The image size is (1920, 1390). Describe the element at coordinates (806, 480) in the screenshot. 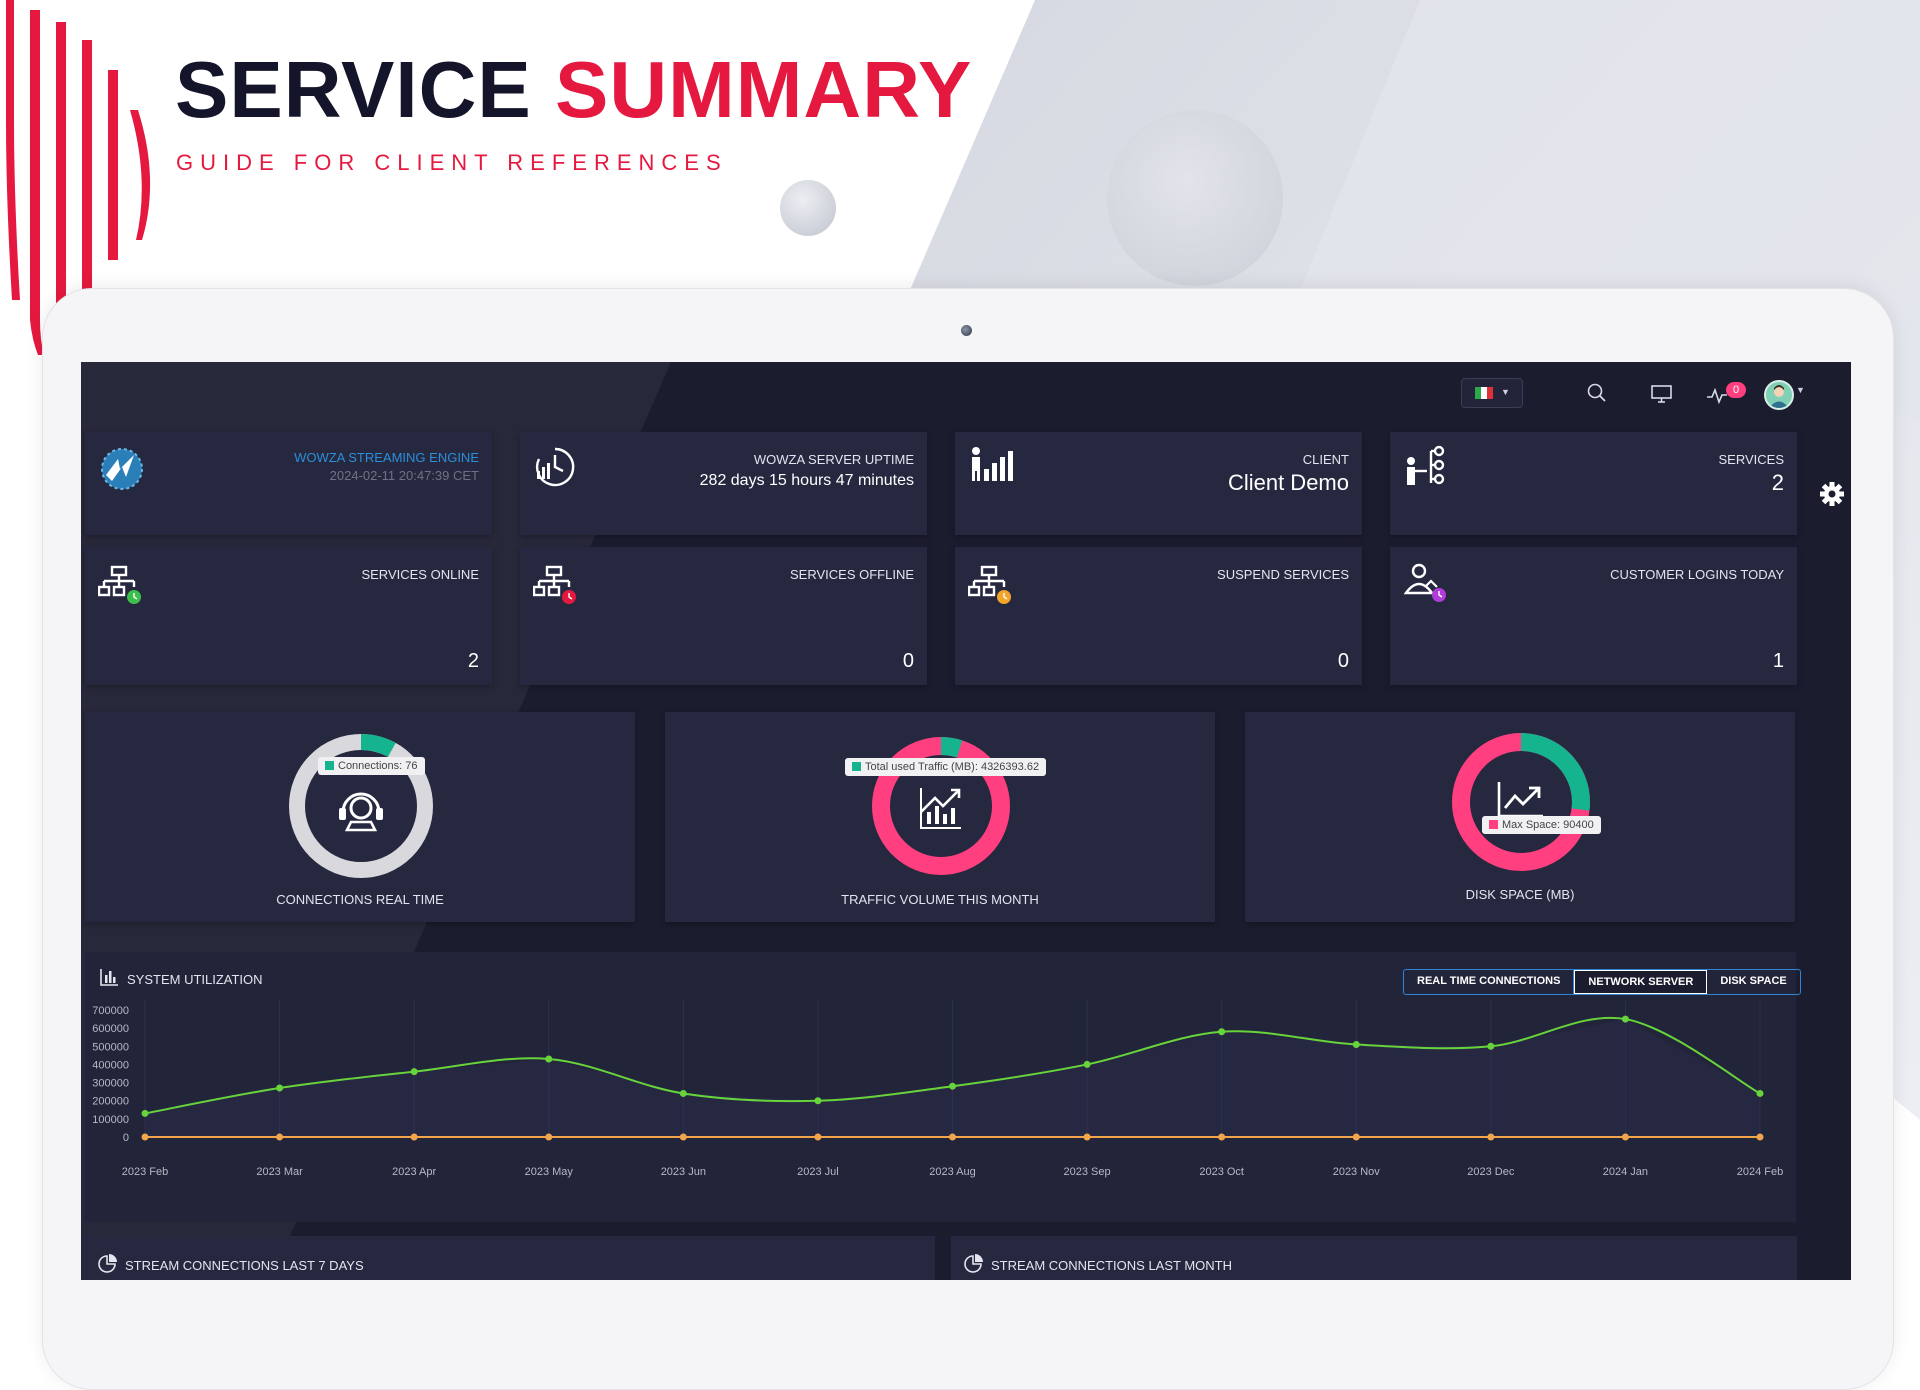

I see `uptime-value: 282 days 15 hours 47 minutes` at that location.